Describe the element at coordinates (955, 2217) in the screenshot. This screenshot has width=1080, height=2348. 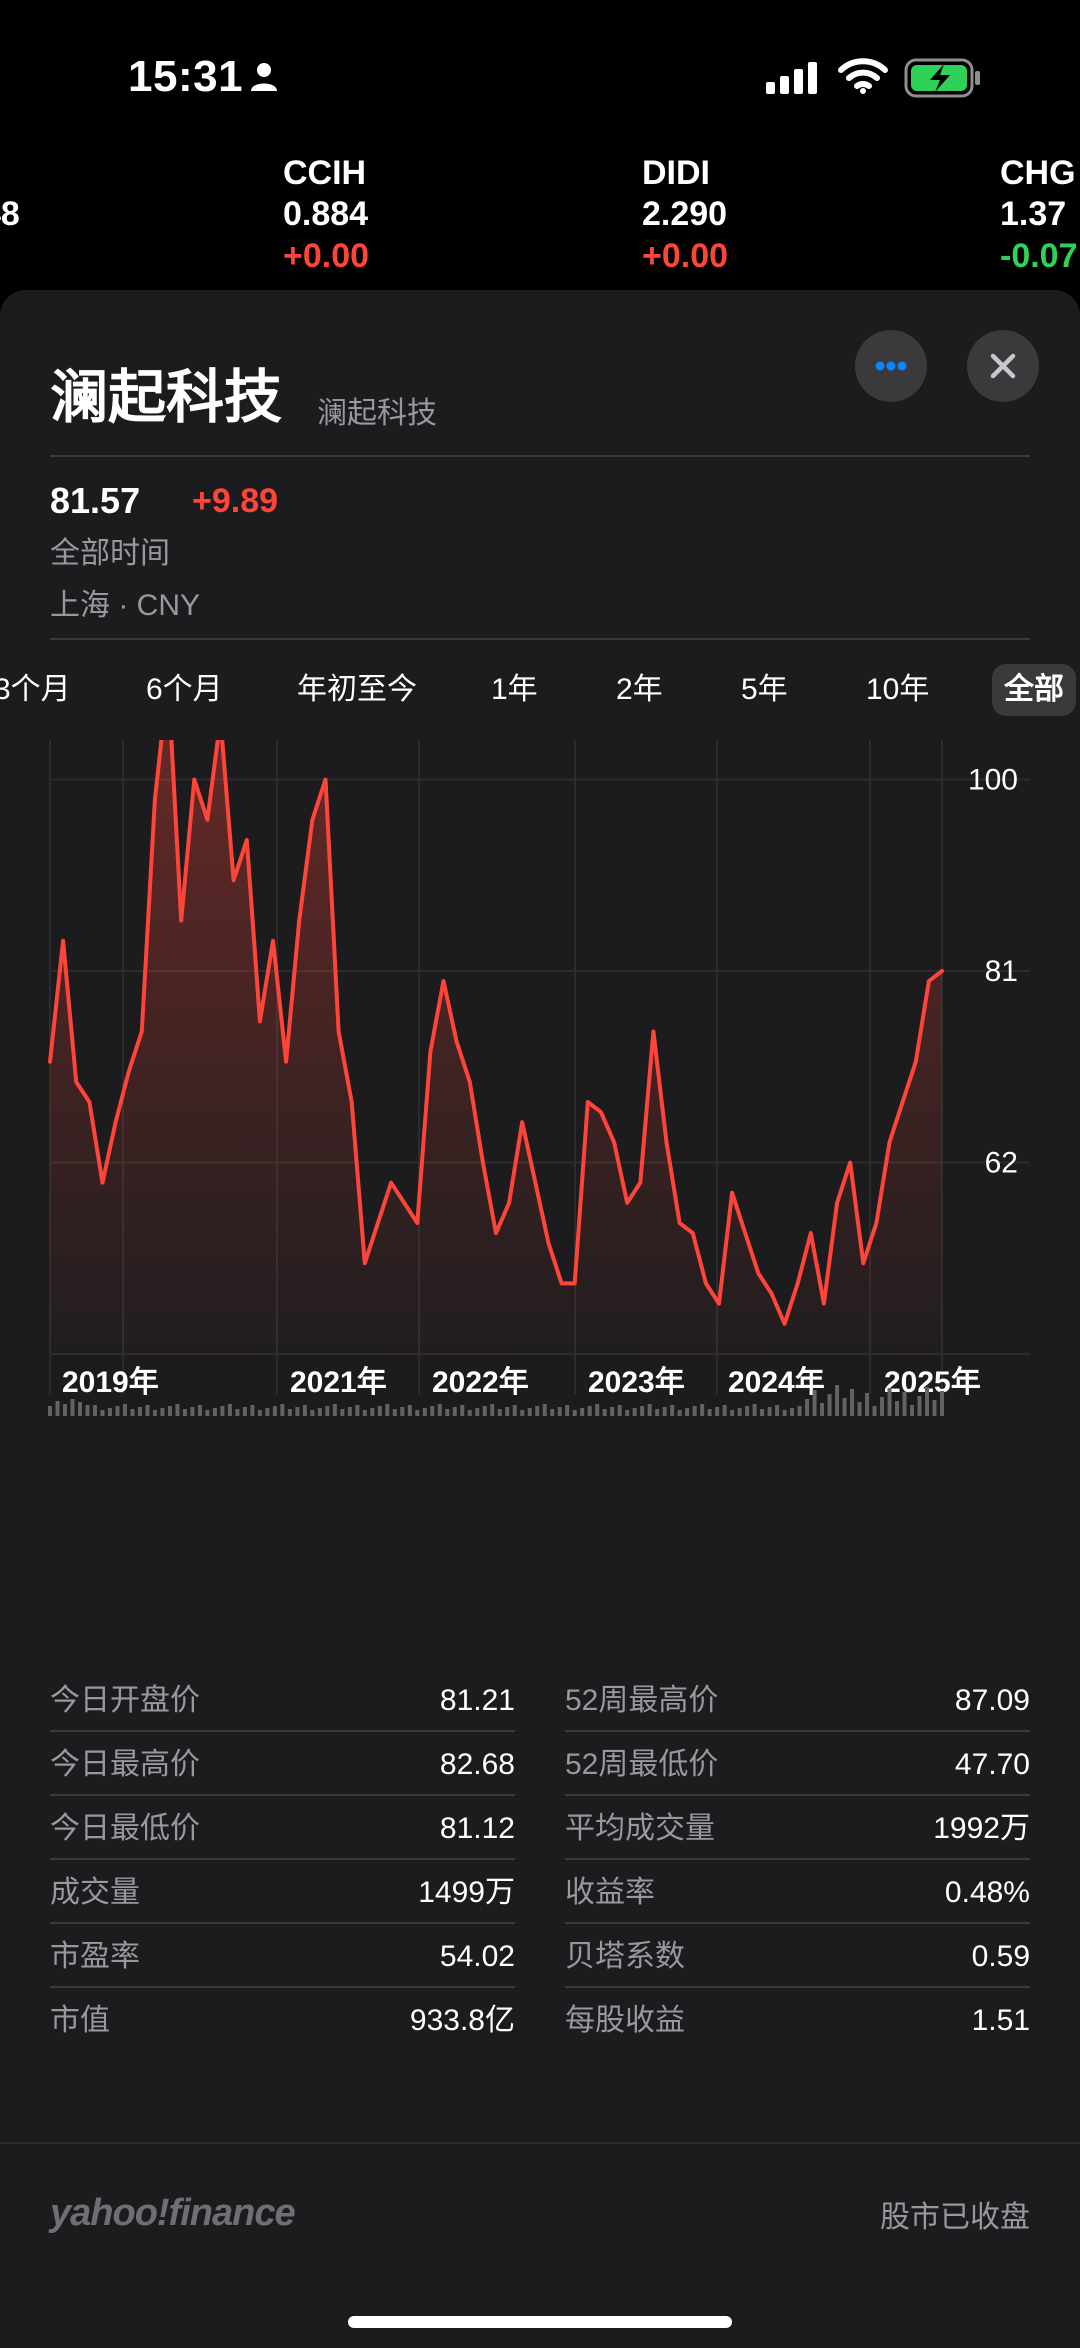
I see `market-status: 股市已收盘` at that location.